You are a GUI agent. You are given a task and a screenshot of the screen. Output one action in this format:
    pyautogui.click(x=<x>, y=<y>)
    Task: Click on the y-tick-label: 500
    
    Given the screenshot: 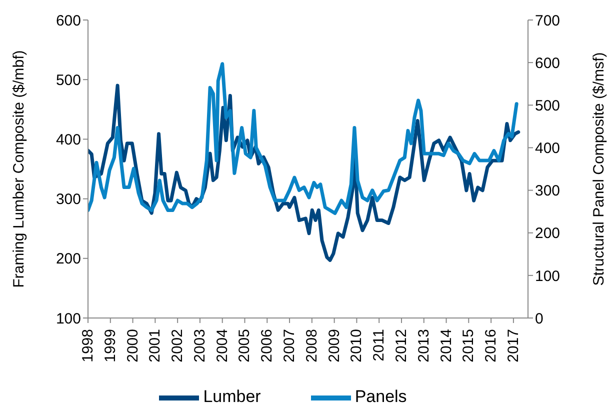 What is the action you would take?
    pyautogui.click(x=68, y=80)
    